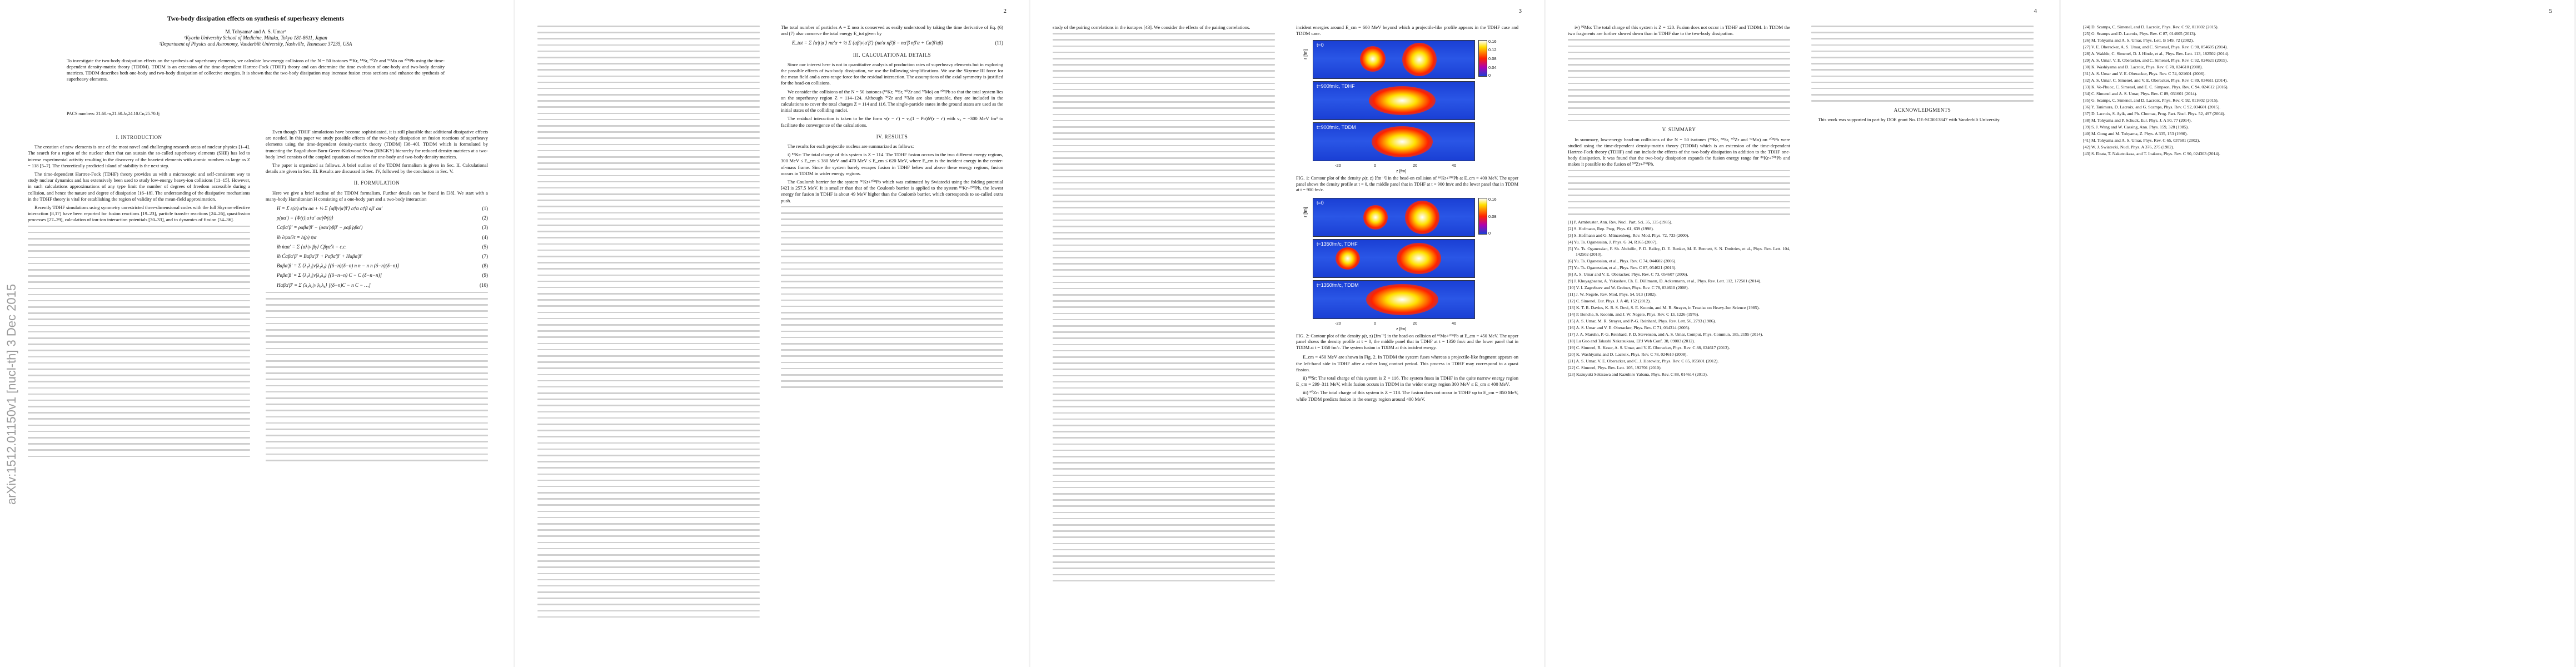 The height and width of the screenshot is (667, 2576). What do you see at coordinates (382, 247) in the screenshot?
I see `equation: iħ ṅαα' = Σ ⟨αλ|v|βγ⟩ Cβγα'λ − c.c. (5)` at bounding box center [382, 247].